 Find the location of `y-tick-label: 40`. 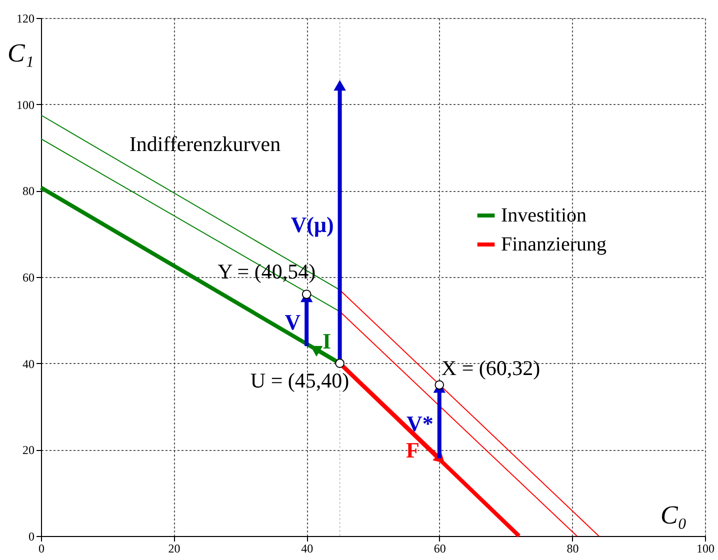

y-tick-label: 40 is located at coordinates (28, 363).